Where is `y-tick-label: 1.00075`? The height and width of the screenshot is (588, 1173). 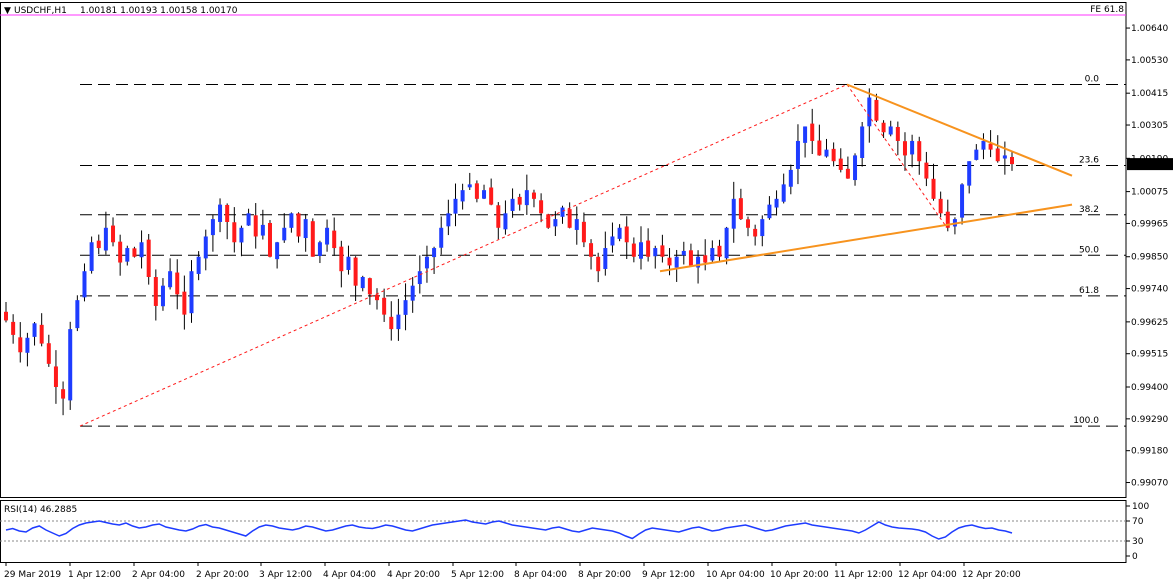
y-tick-label: 1.00075 is located at coordinates (1149, 193).